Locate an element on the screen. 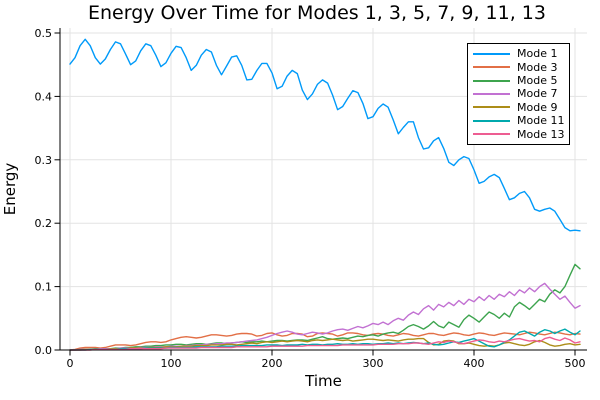  legend-item: Mode 9 is located at coordinates (518, 107).